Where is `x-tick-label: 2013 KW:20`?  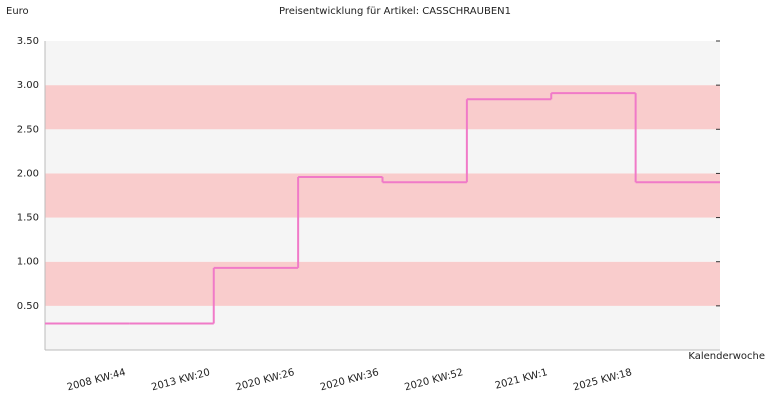 x-tick-label: 2013 KW:20 is located at coordinates (180, 380).